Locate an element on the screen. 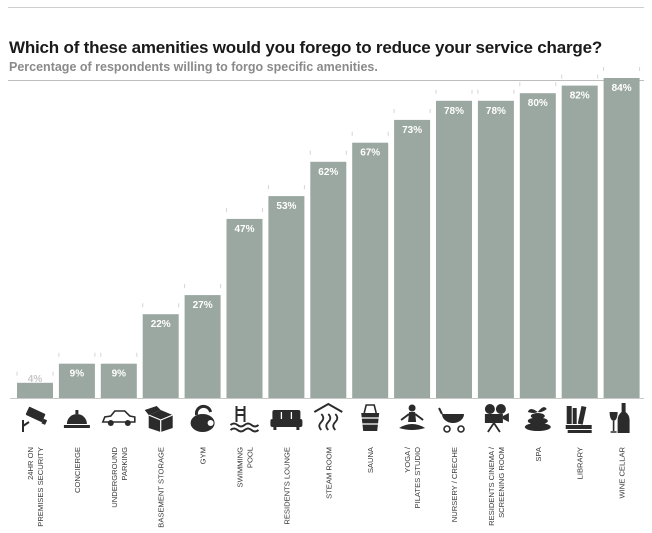  category-label-10: YOGA /PILATES STUDIO is located at coordinates (412, 477).